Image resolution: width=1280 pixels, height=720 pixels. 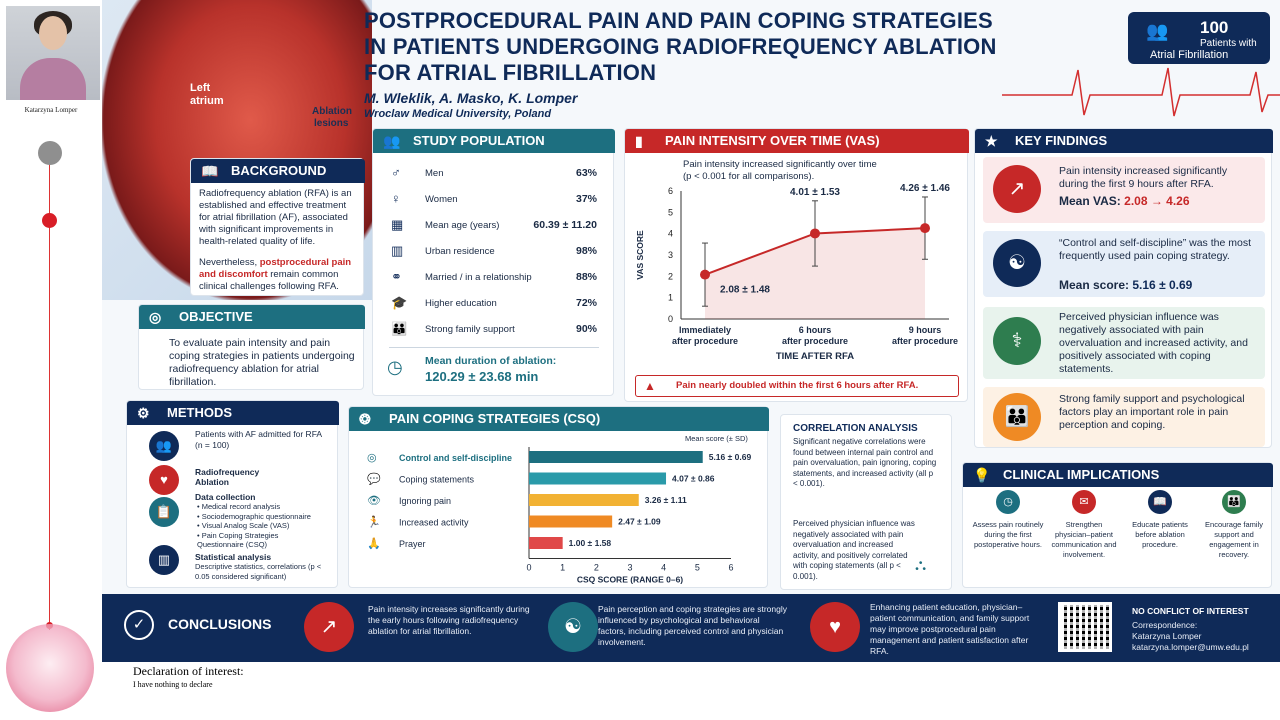 What do you see at coordinates (471, 98) in the screenshot?
I see `authors: M. Wleklik, A. Masko, K. Lomper` at bounding box center [471, 98].